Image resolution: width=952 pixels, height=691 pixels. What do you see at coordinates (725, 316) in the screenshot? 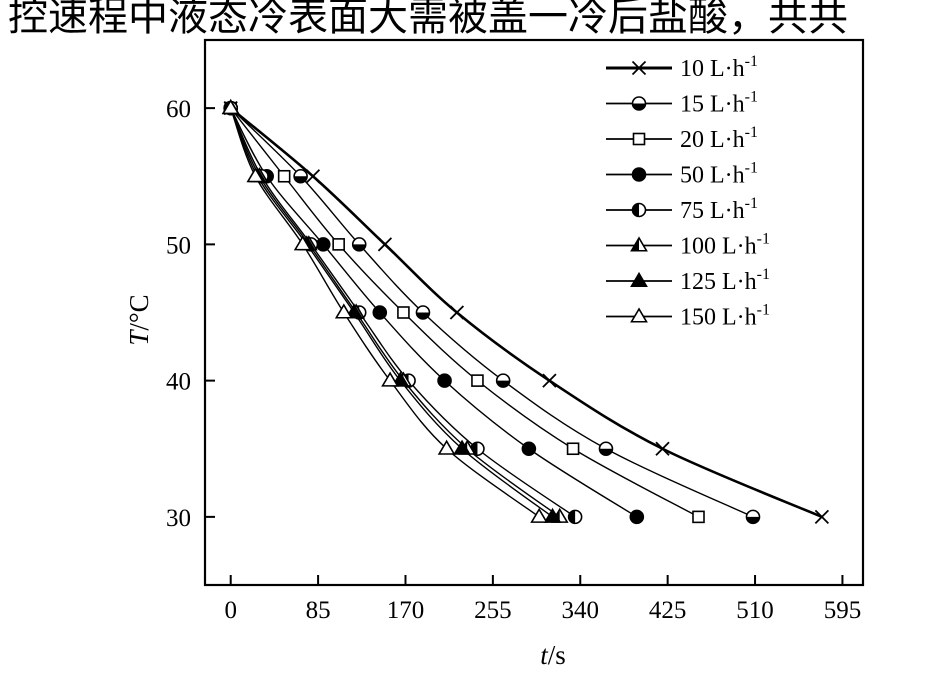
I see `legend-label: 150 L·h-1` at bounding box center [725, 316].